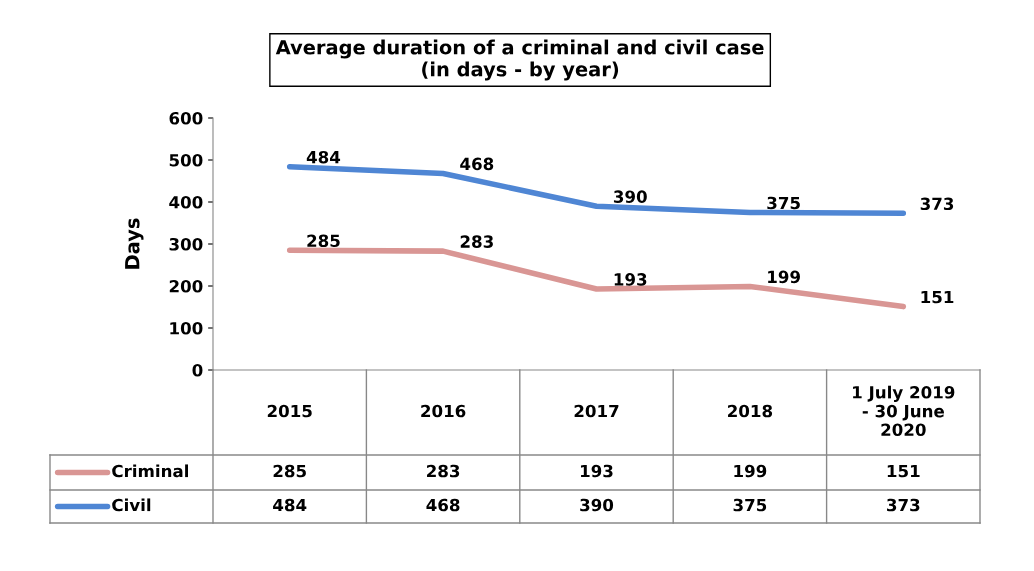  I want to click on x-tick-label: 2015, so click(289, 411).